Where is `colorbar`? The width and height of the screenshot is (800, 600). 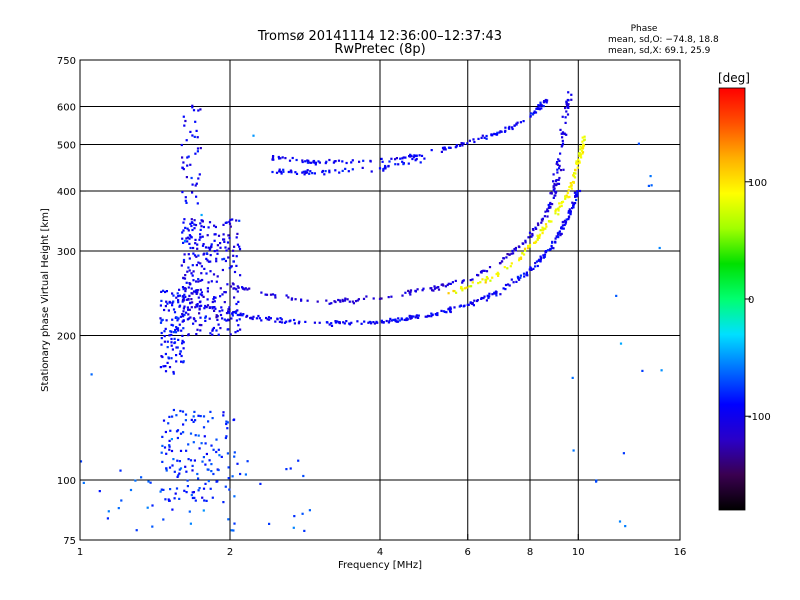
colorbar is located at coordinates (732, 299).